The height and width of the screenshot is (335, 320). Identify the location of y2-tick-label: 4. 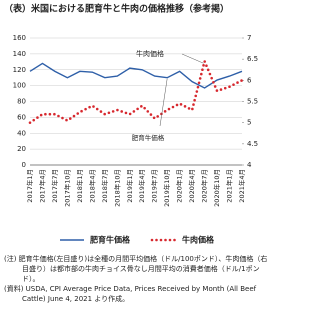
(249, 165).